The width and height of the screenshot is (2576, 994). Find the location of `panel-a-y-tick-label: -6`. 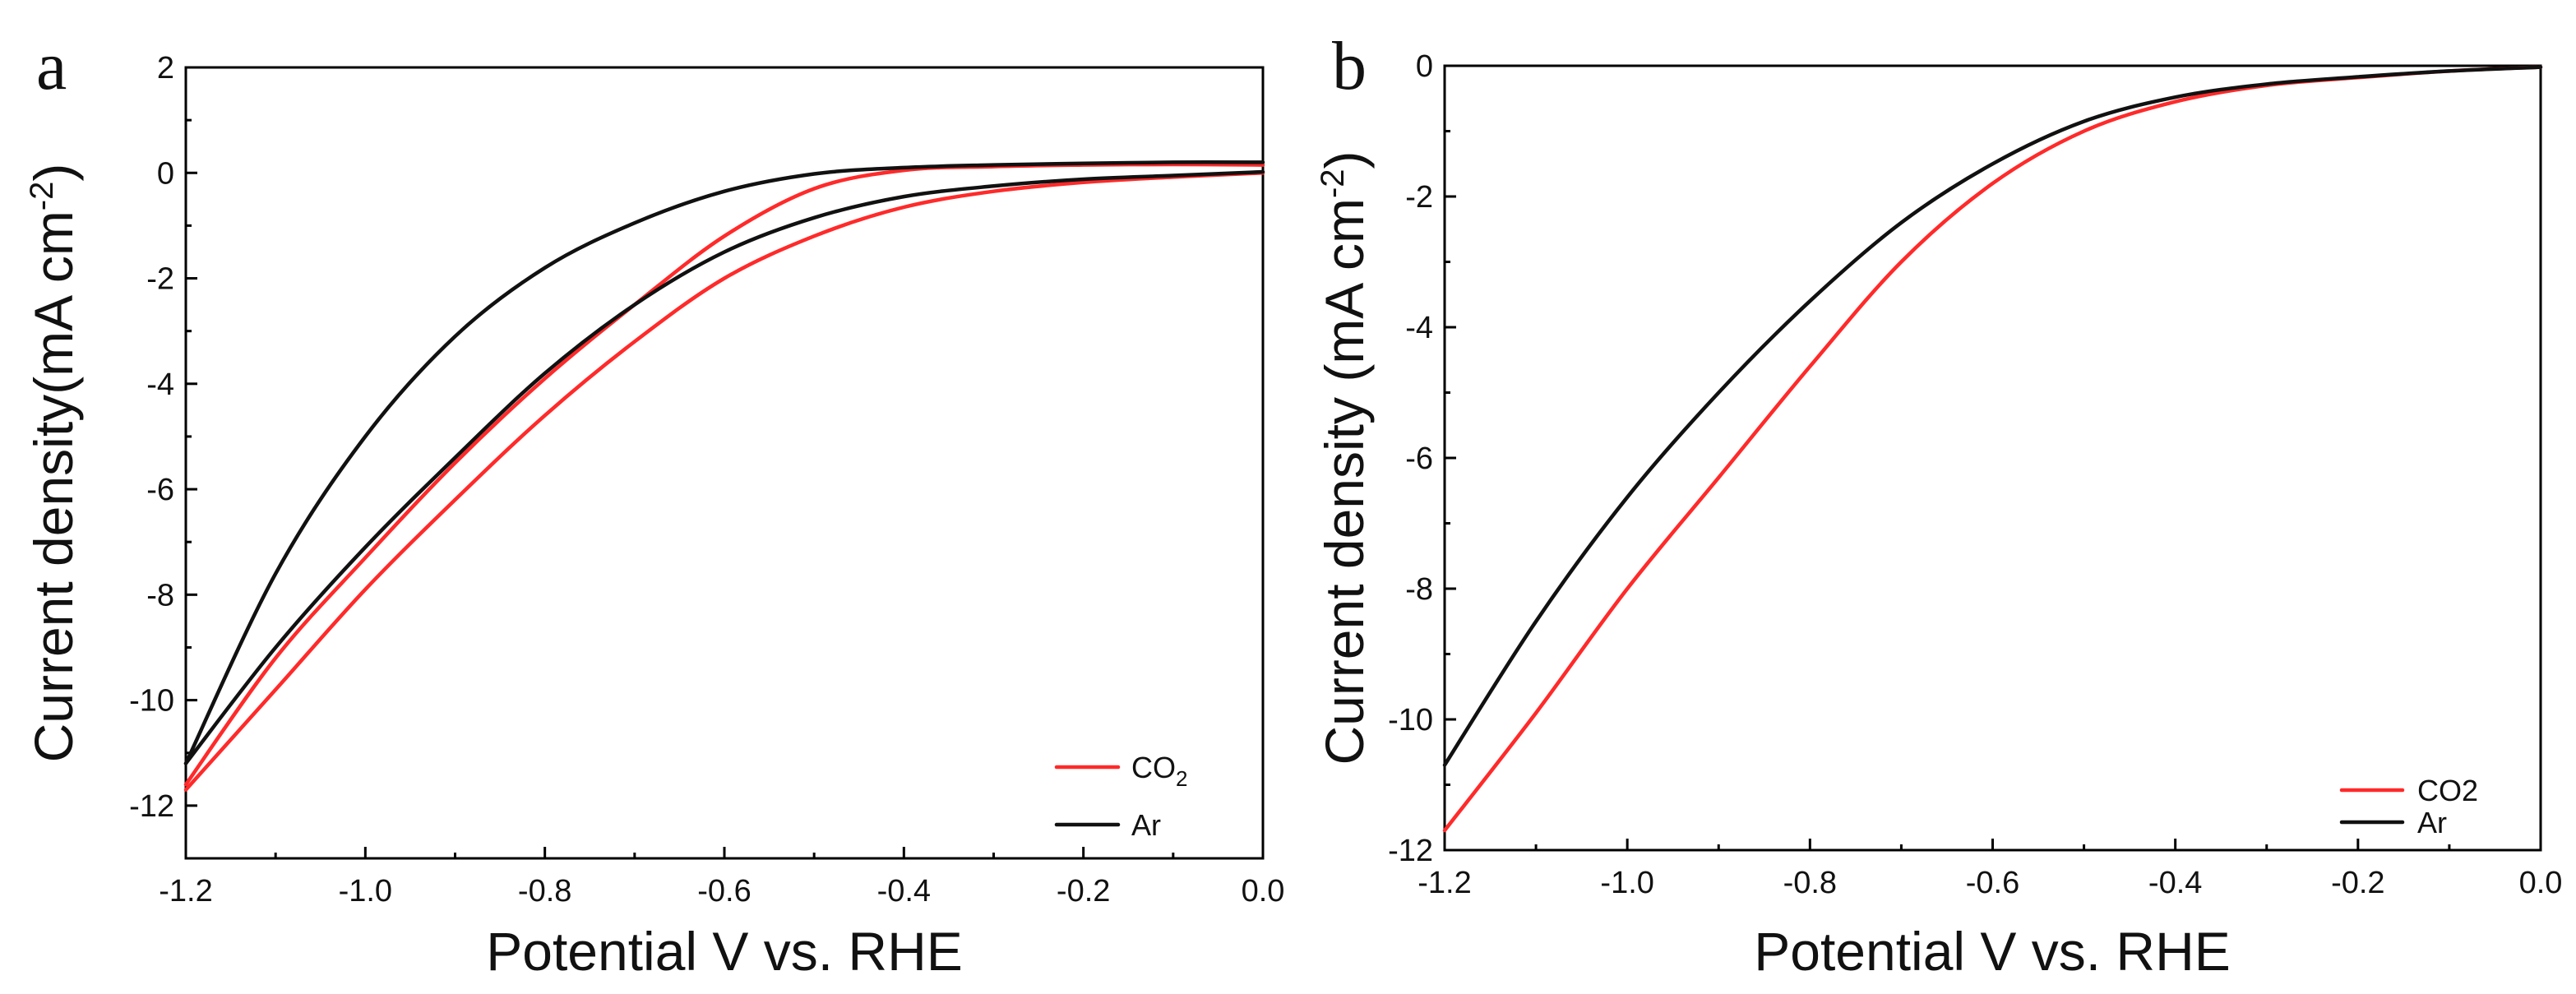

panel-a-y-tick-label: -6 is located at coordinates (160, 490).